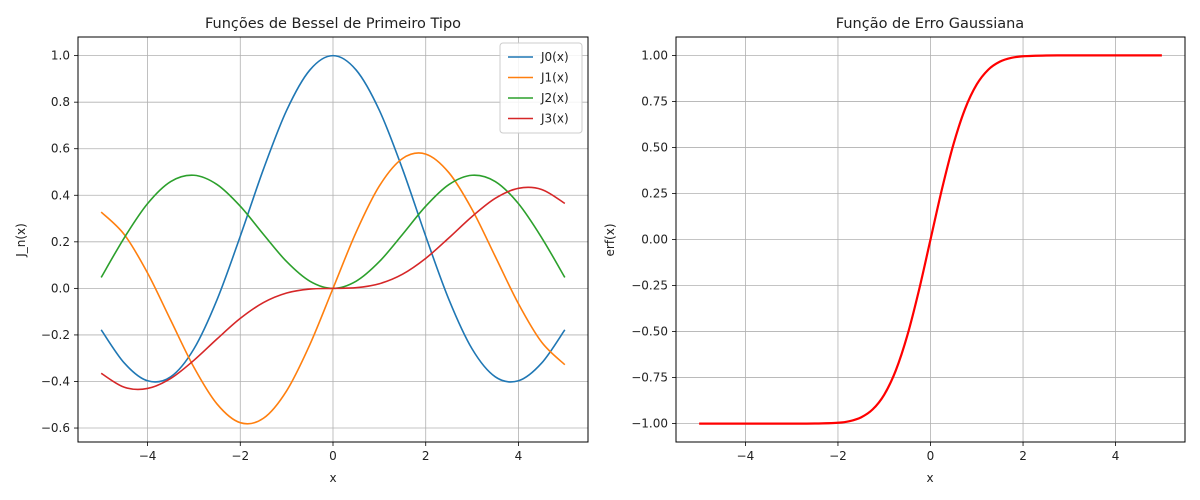 The image size is (1200, 500). What do you see at coordinates (55, 335) in the screenshot?
I see `y-tick-label: −0.2` at bounding box center [55, 335].